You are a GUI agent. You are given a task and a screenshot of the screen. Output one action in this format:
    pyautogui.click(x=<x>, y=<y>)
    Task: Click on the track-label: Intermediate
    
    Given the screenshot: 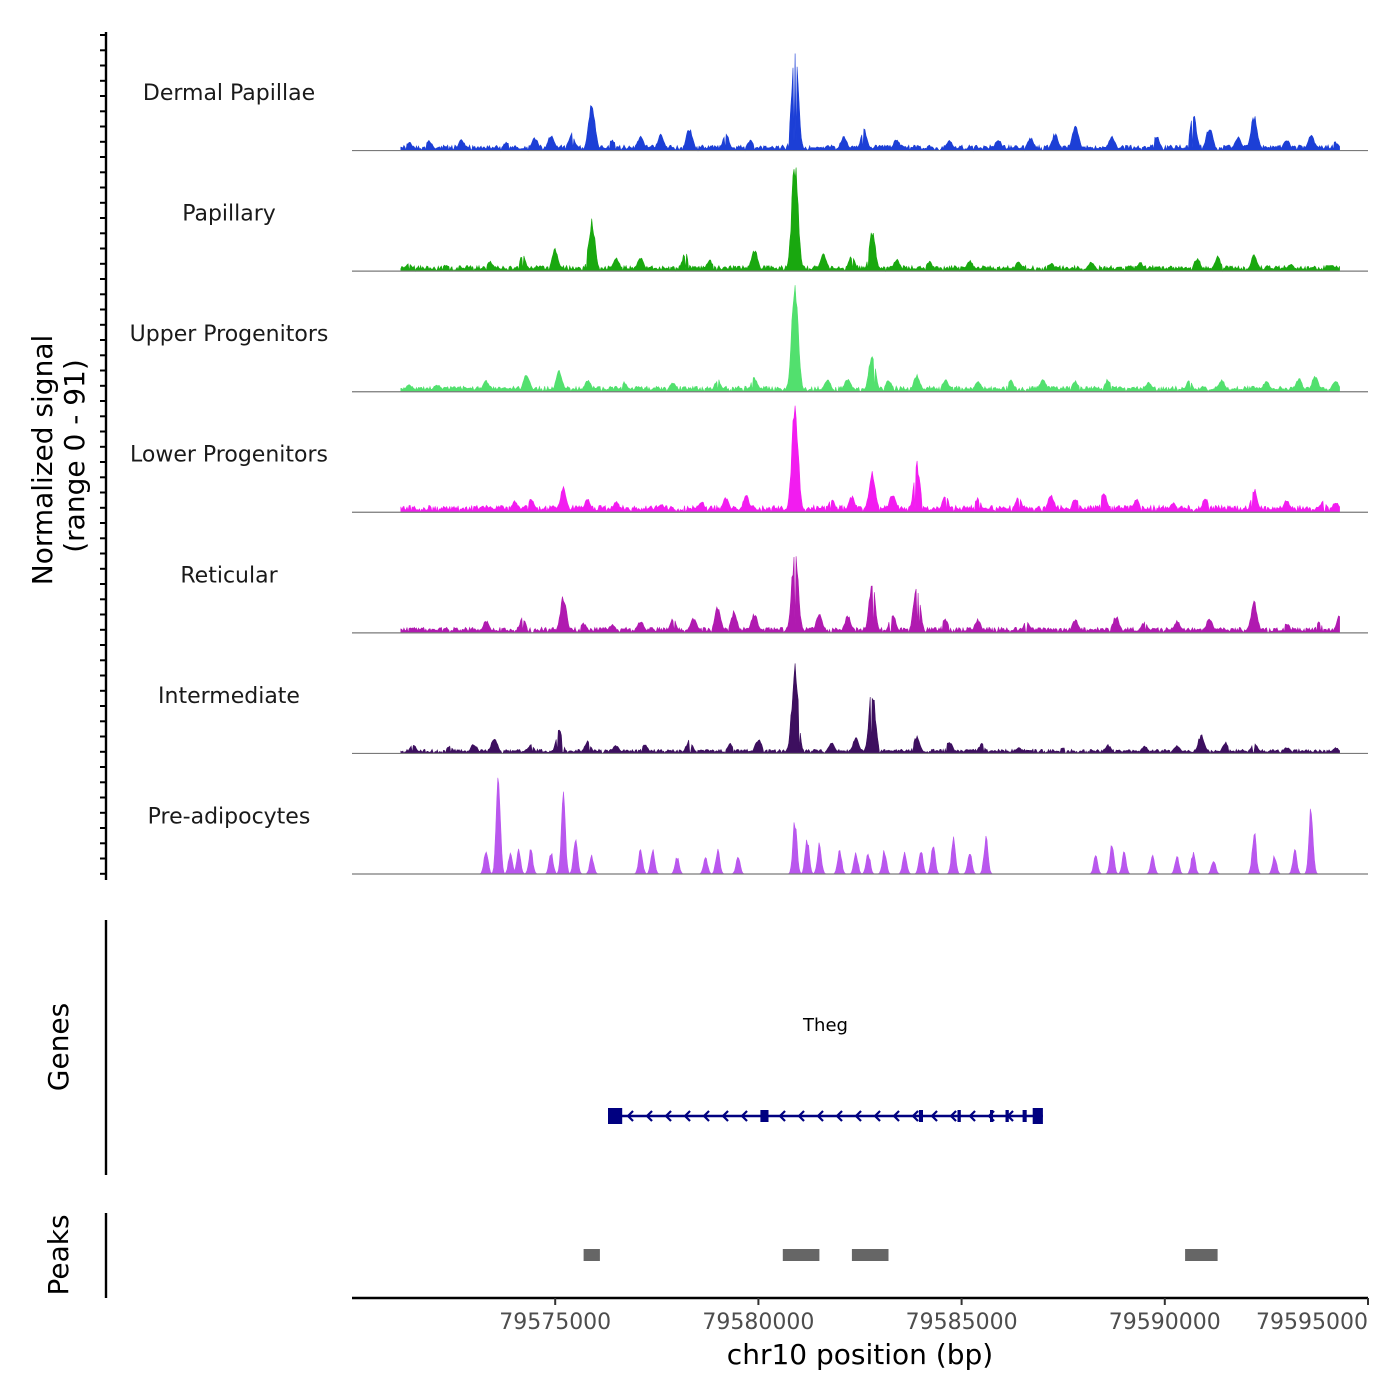 What is the action you would take?
    pyautogui.click(x=229, y=696)
    